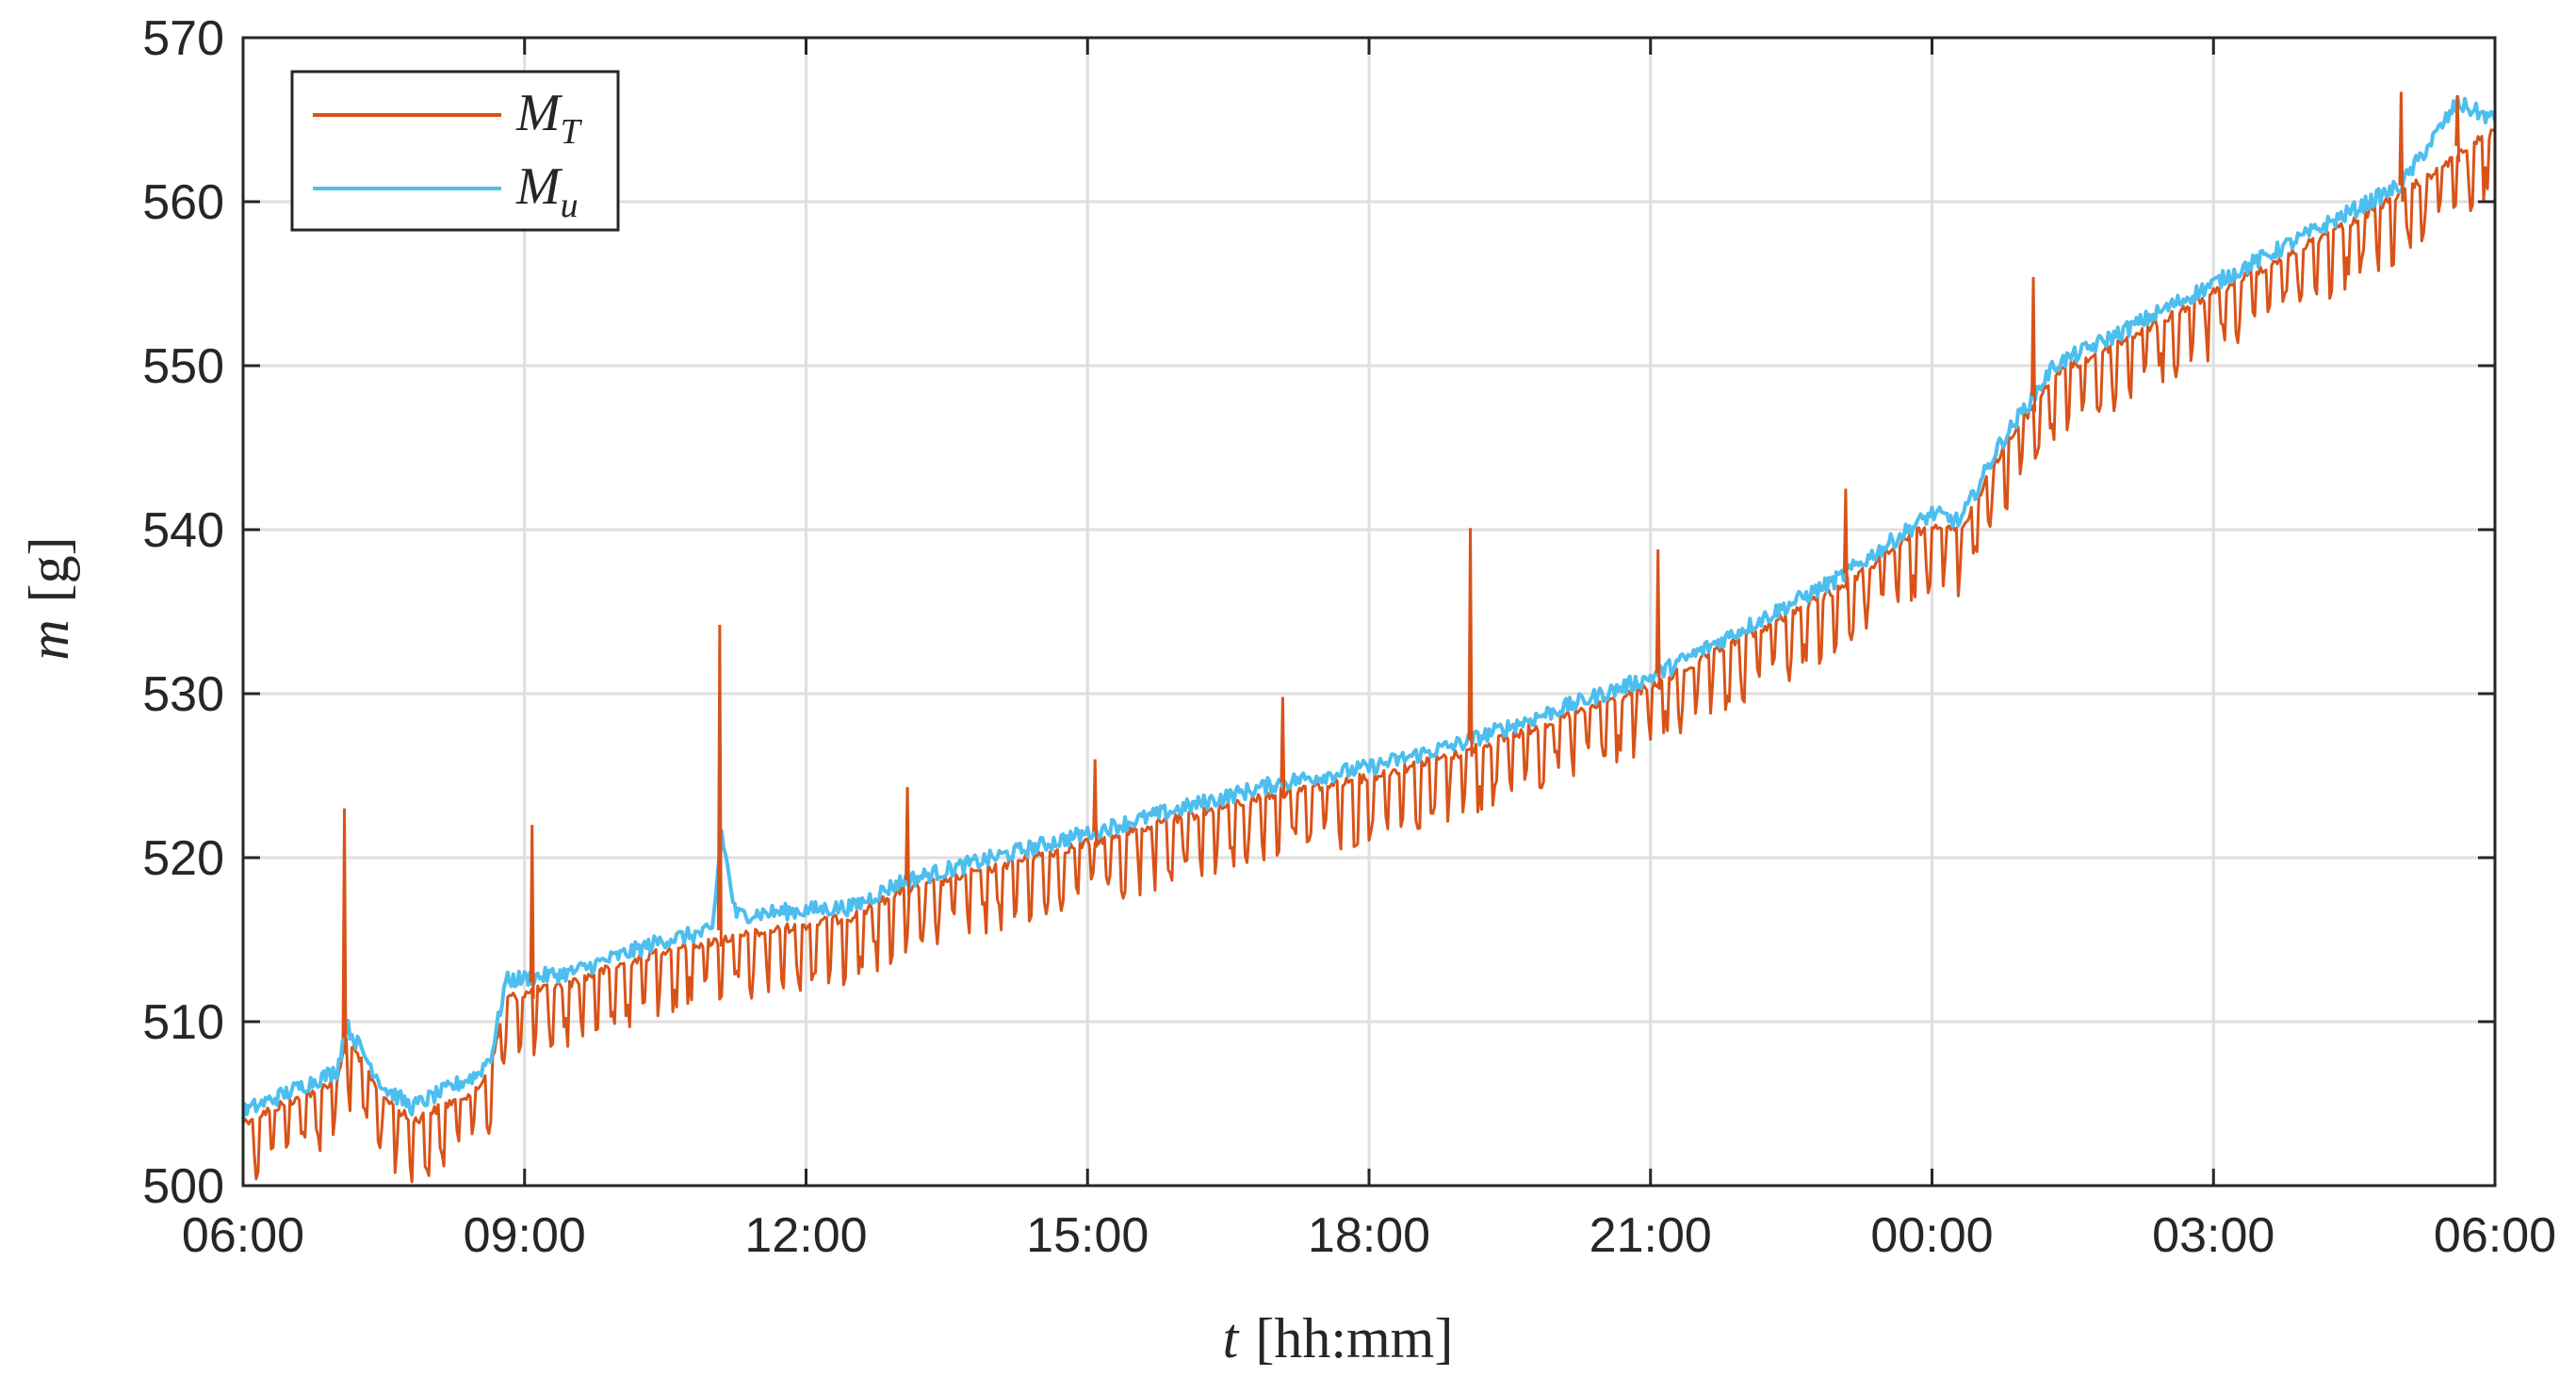 The image size is (2576, 1393). I want to click on y-tick-label: 530, so click(183, 694).